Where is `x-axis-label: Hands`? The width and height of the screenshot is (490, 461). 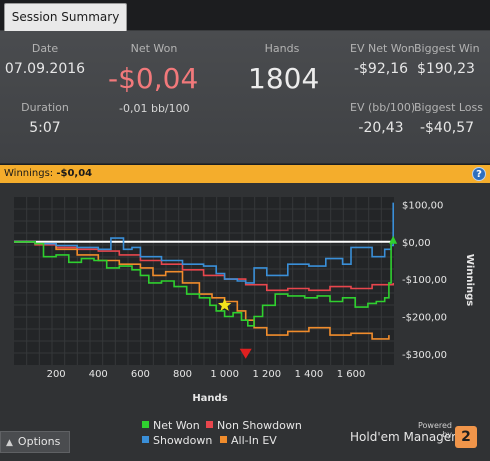 x-axis-label: Hands is located at coordinates (209, 398).